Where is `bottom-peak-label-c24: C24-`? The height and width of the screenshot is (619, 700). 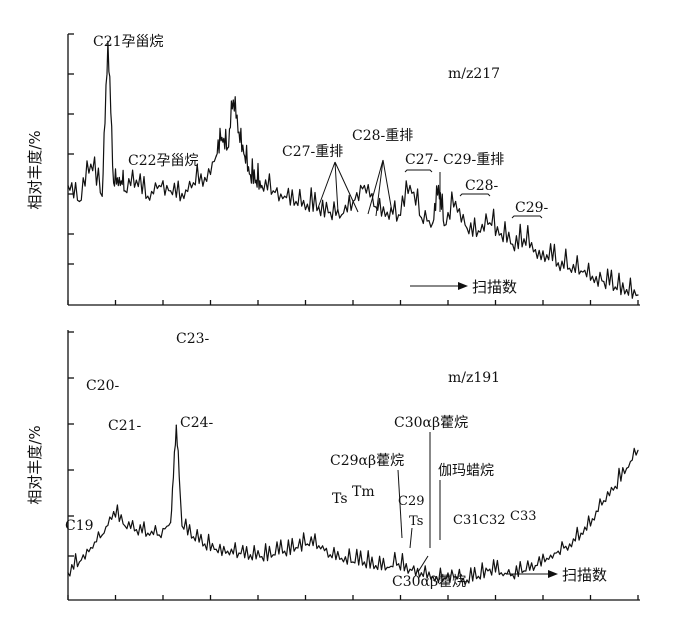 bottom-peak-label-c24: C24- is located at coordinates (197, 423).